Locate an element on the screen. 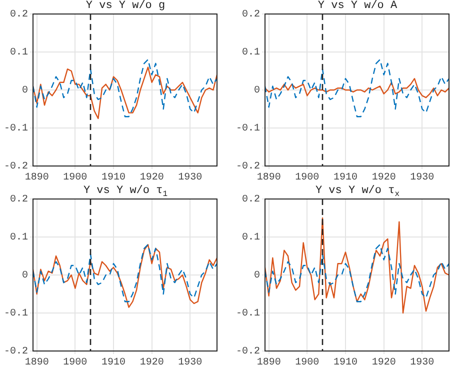 The image size is (463, 371). chart-title: Y vs Y w/o g is located at coordinates (126, 6).